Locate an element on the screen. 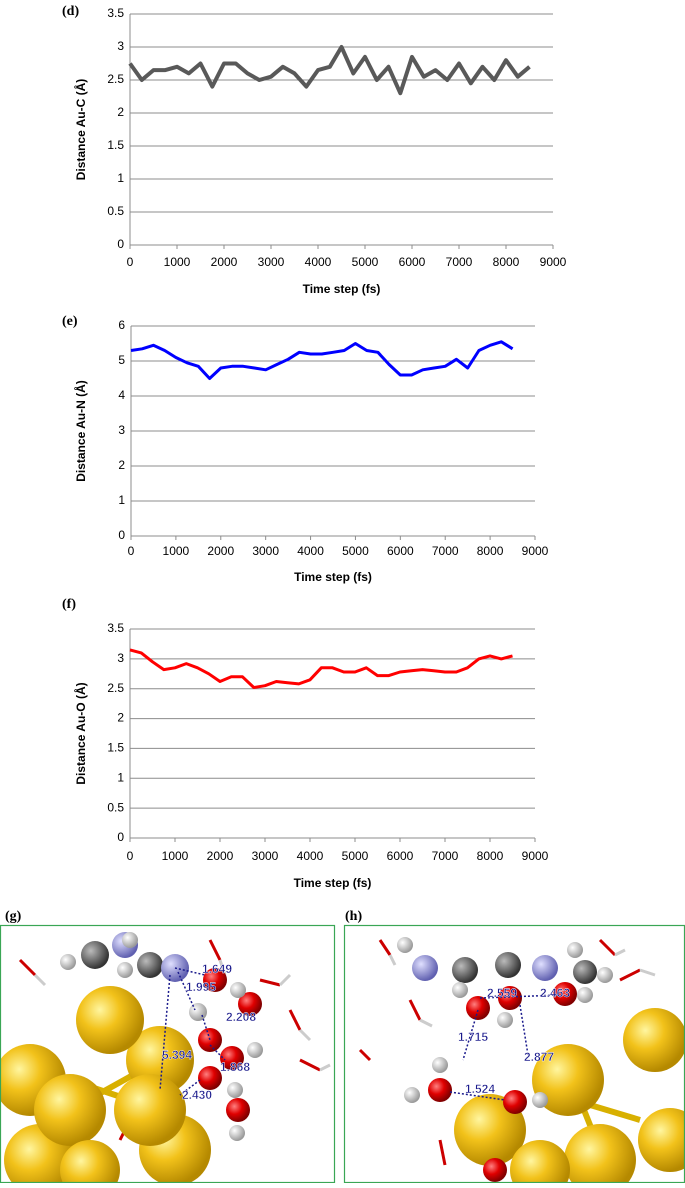 The width and height of the screenshot is (685, 1188). distance-label: 5.394 is located at coordinates (177, 1055).